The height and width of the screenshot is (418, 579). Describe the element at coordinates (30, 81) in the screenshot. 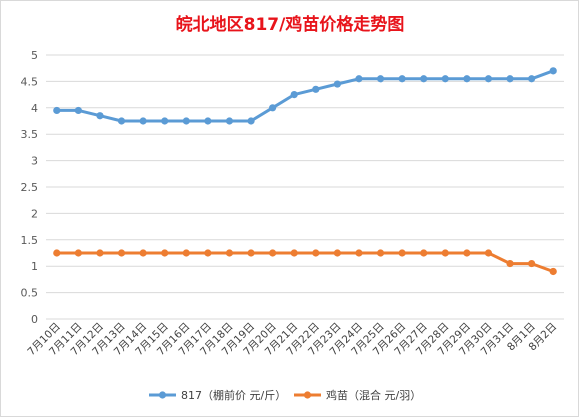

I see `y-tick-label: 4.5` at that location.